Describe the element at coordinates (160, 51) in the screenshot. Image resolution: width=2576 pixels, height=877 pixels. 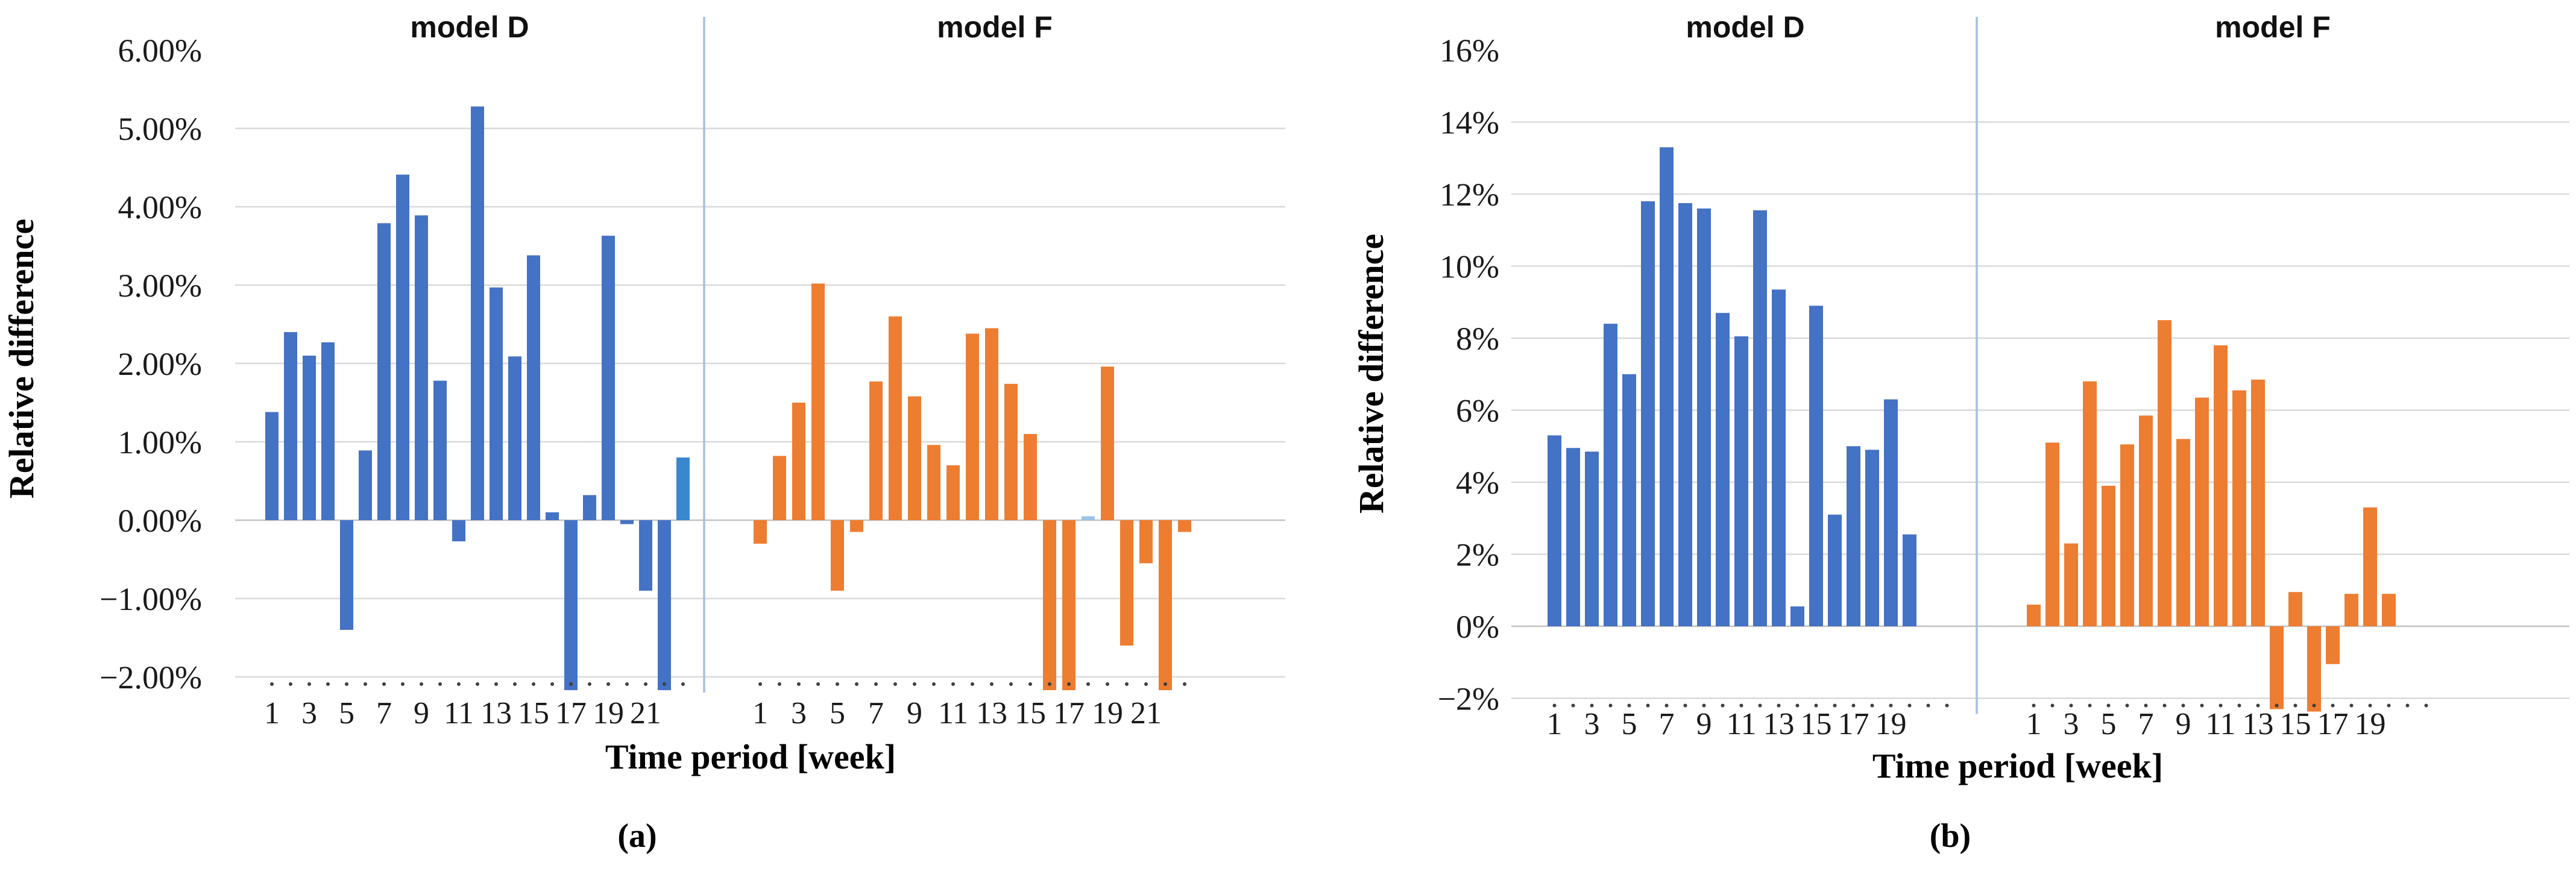
I see `y-tick-label: 6.00%` at that location.